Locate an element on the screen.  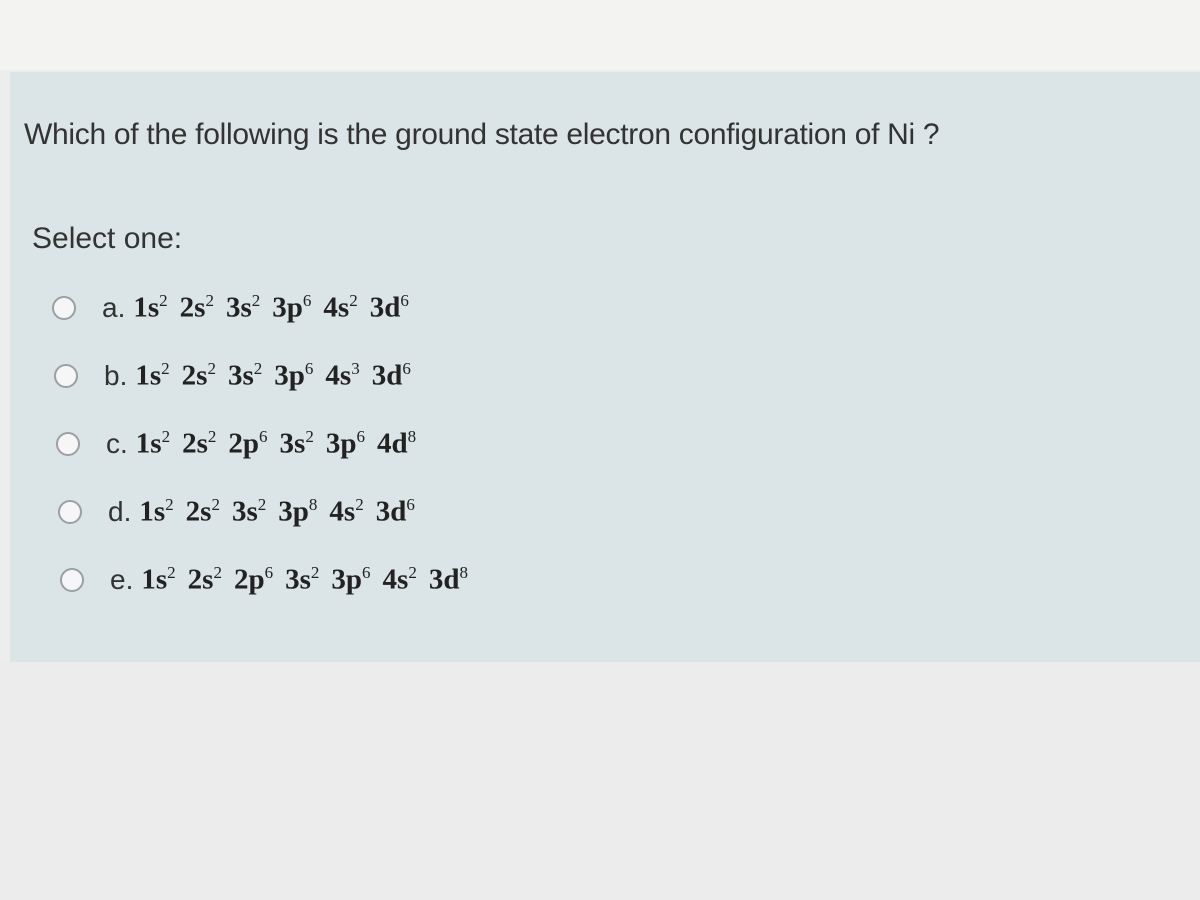
option: d. 1s2 2s2 3s2 3p8 4s2 3d6 is located at coordinates (242, 512).